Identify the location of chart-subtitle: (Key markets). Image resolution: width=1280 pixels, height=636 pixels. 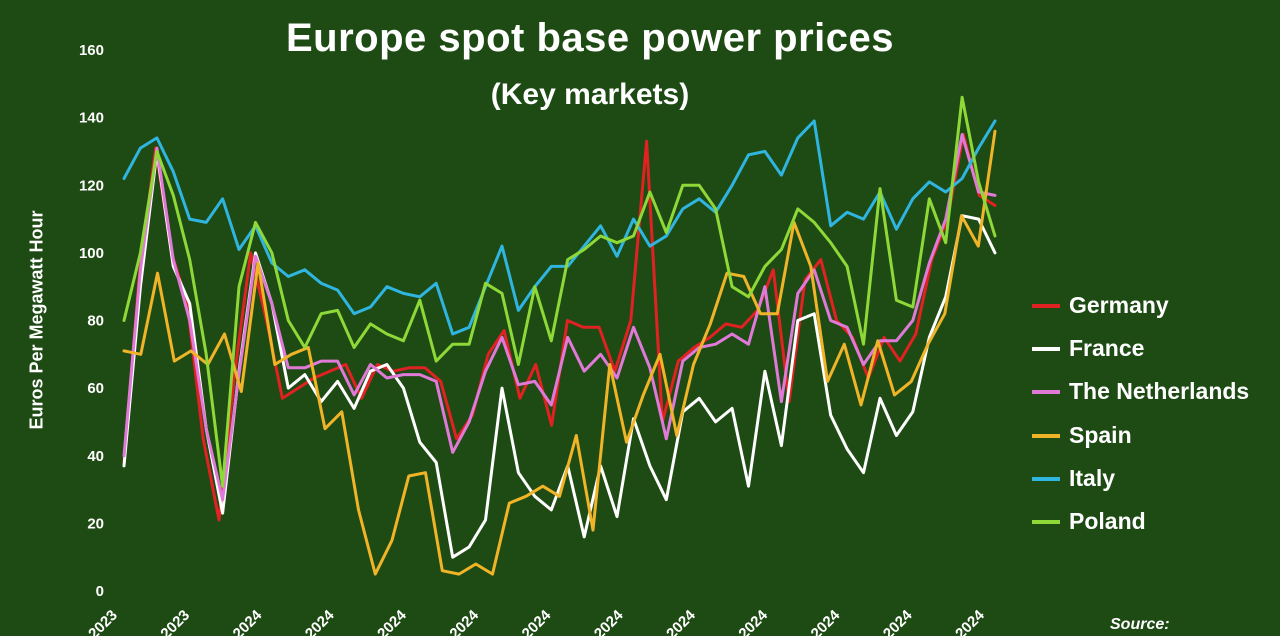
(590, 94).